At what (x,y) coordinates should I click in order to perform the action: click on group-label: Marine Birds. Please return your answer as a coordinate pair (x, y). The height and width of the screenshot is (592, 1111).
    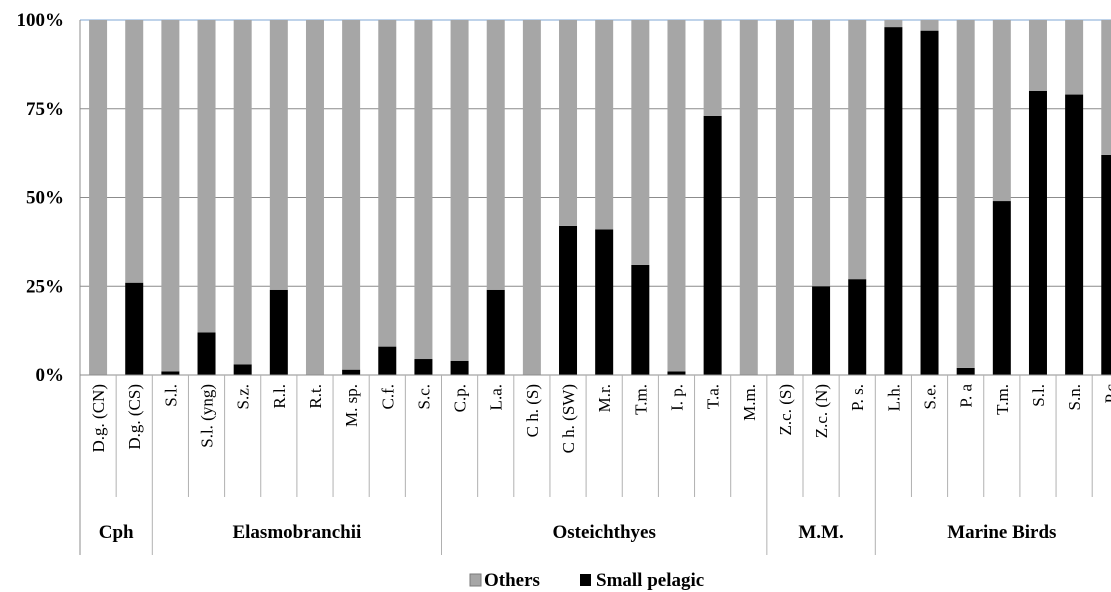
    Looking at the image, I should click on (1001, 532).